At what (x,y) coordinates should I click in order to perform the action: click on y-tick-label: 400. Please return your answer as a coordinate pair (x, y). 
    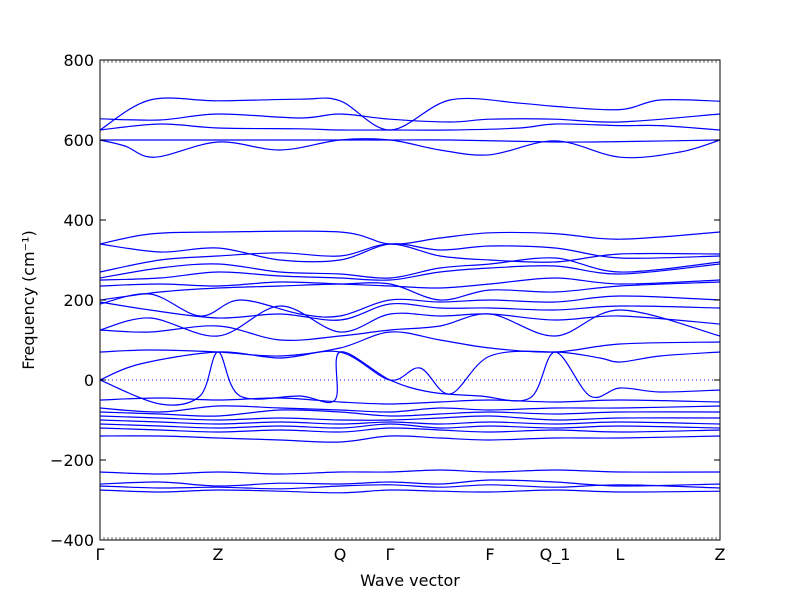
    Looking at the image, I should click on (78, 220).